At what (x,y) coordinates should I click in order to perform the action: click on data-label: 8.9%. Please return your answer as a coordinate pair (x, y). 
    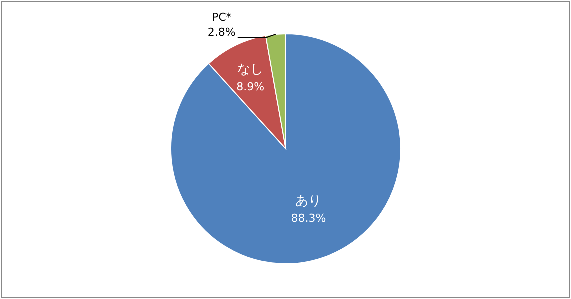
    Looking at the image, I should click on (250, 87).